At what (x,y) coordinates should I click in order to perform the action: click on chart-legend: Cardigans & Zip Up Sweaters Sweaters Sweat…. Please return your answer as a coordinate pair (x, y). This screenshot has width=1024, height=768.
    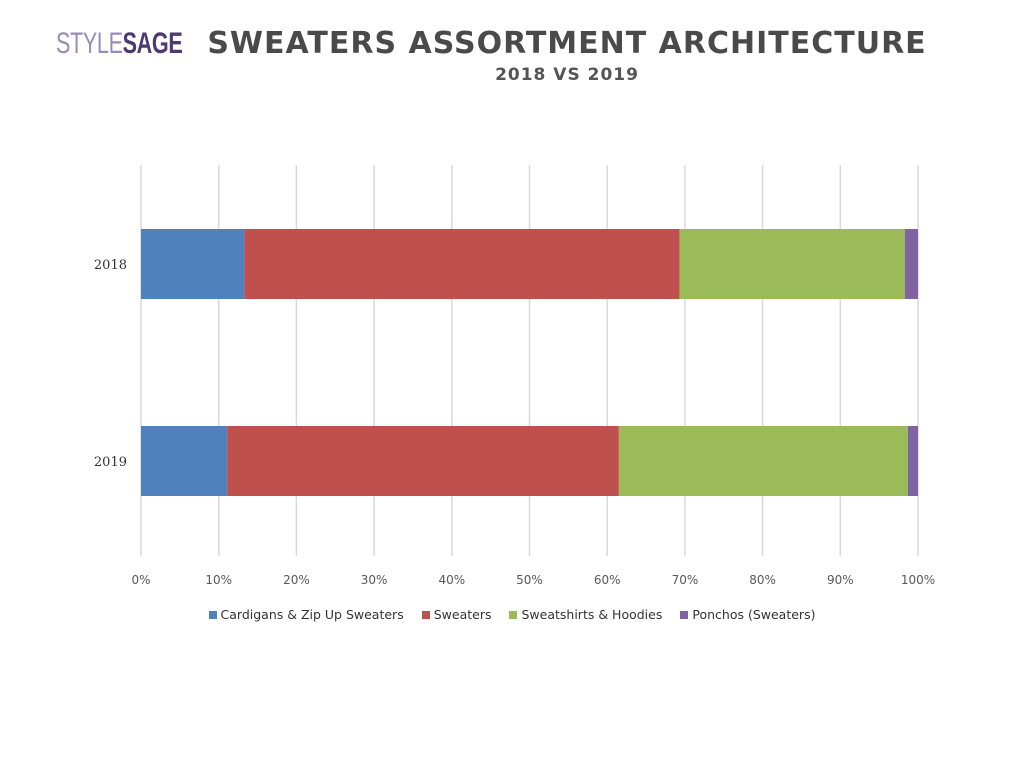
    Looking at the image, I should click on (512, 614).